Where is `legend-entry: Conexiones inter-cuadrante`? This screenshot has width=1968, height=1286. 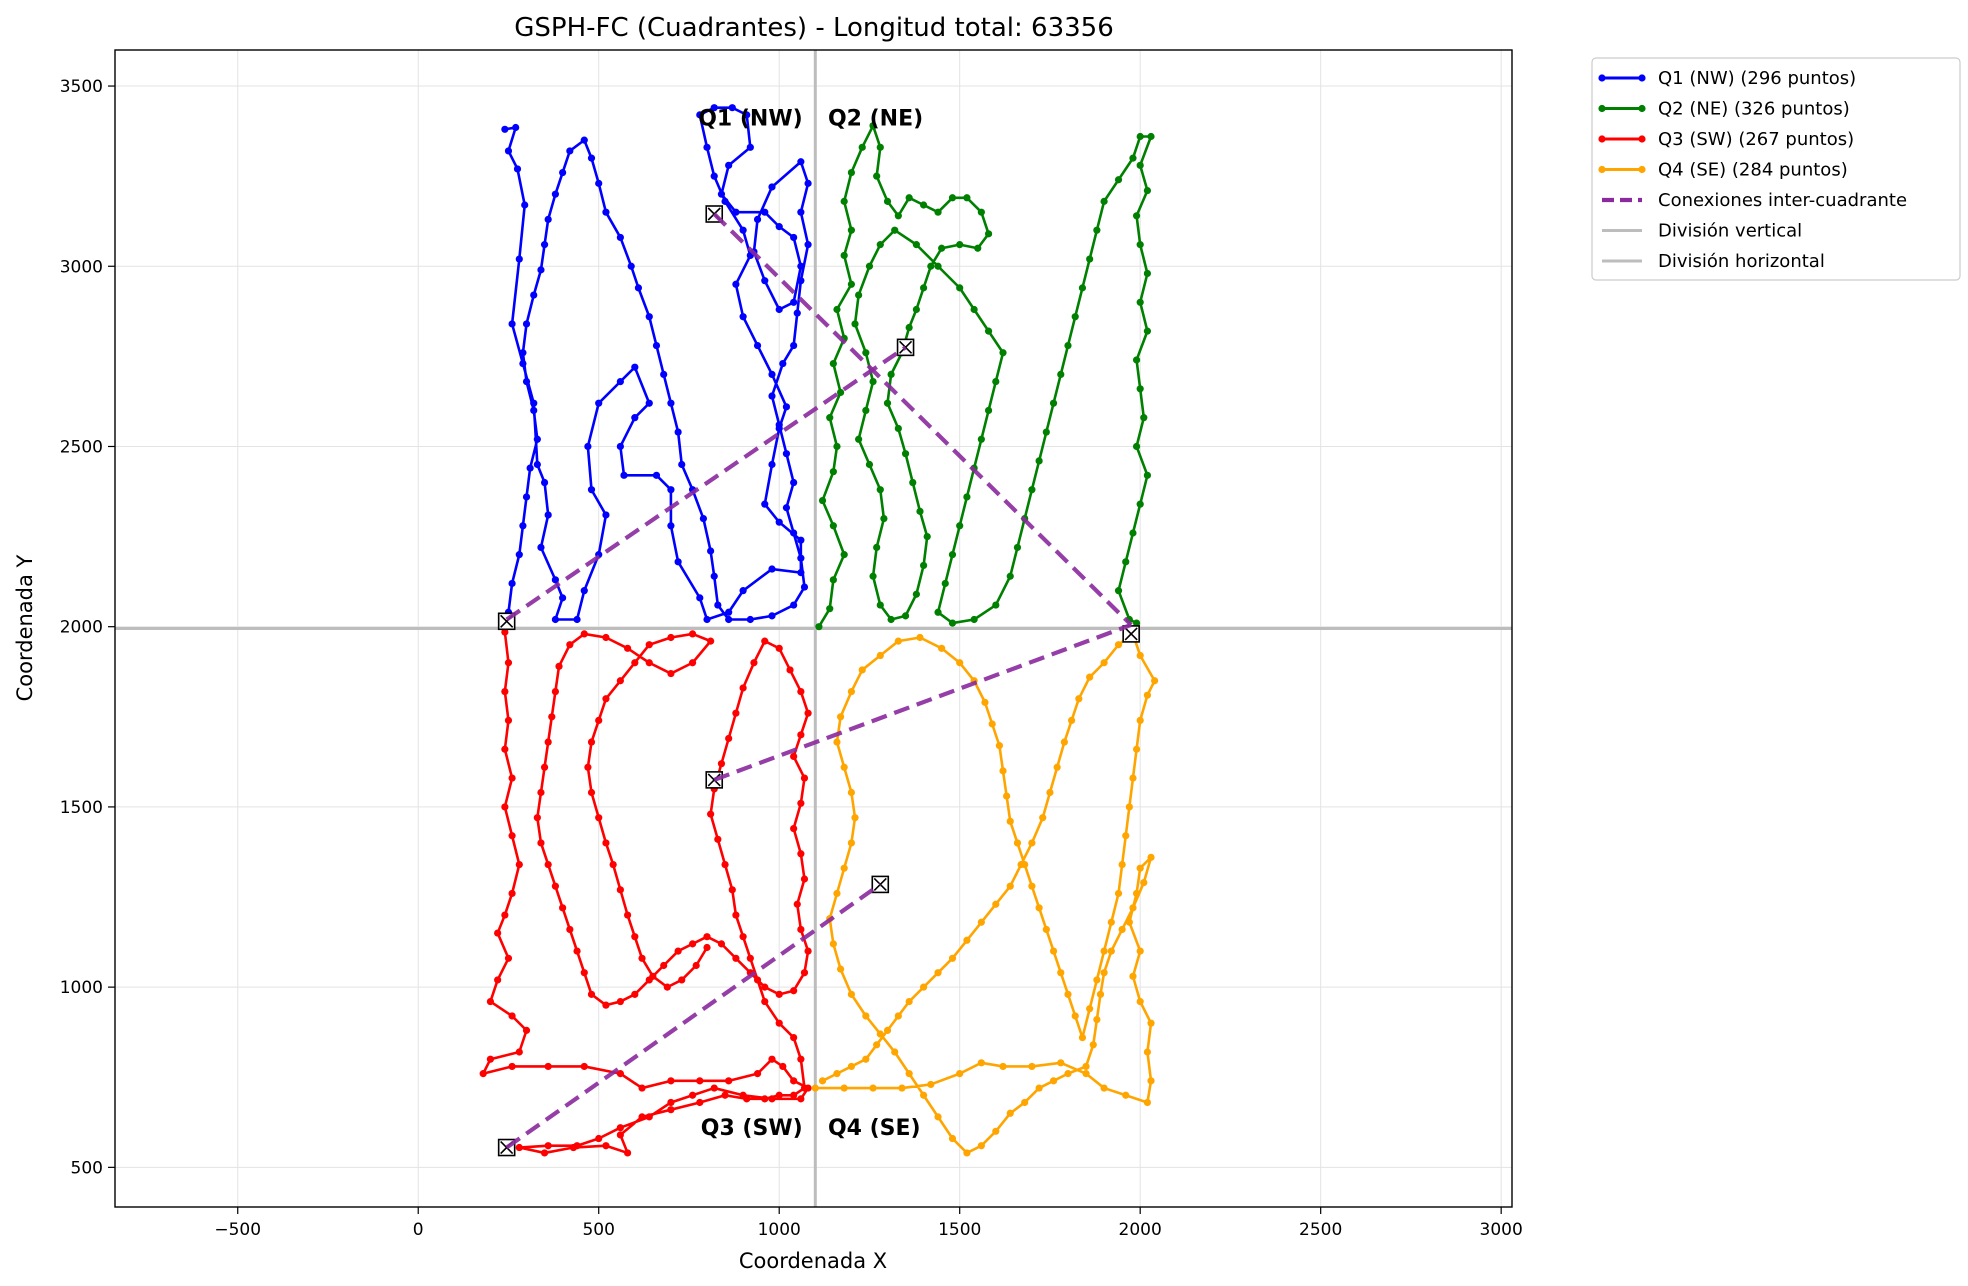 legend-entry: Conexiones inter-cuadrante is located at coordinates (1754, 200).